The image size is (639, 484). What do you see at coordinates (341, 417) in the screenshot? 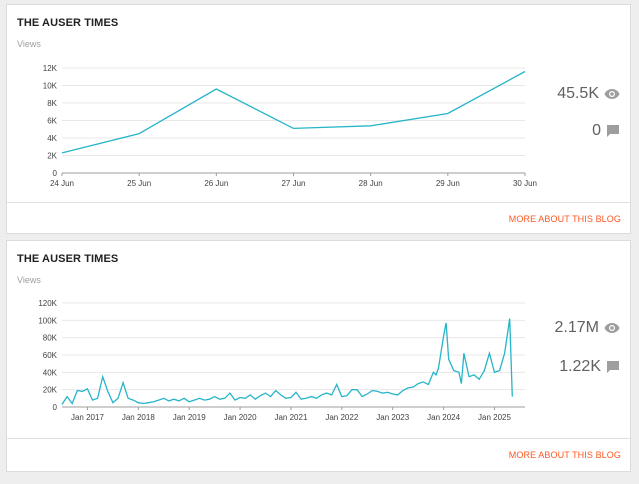
I see `x-tick-label: Jan 2022` at bounding box center [341, 417].